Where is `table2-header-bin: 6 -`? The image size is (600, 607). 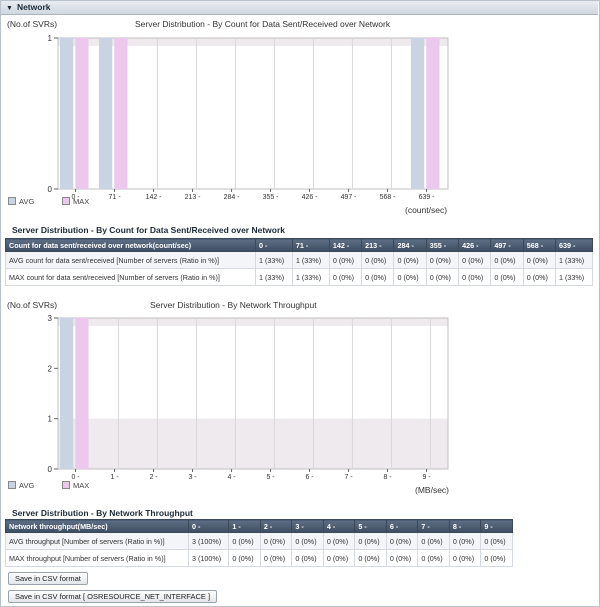
table2-header-bin: 6 - is located at coordinates (402, 526).